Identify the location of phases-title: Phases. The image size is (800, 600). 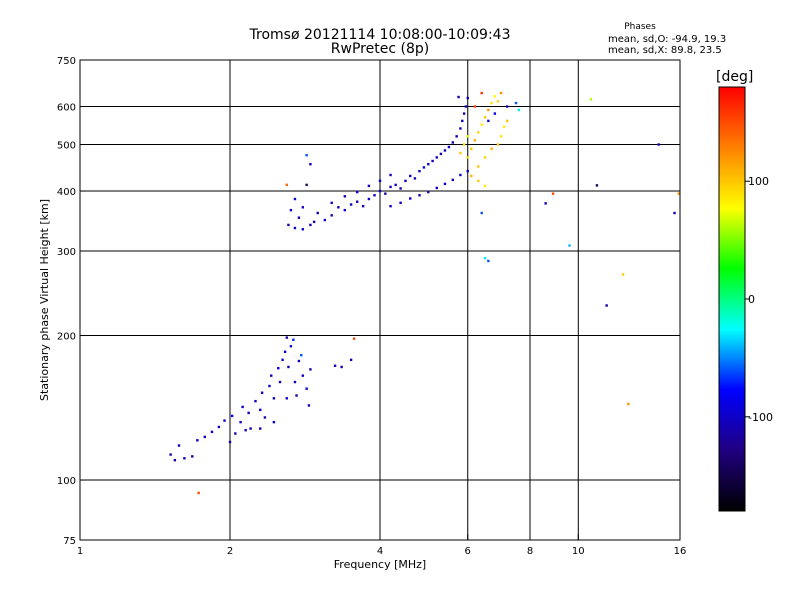
(640, 27).